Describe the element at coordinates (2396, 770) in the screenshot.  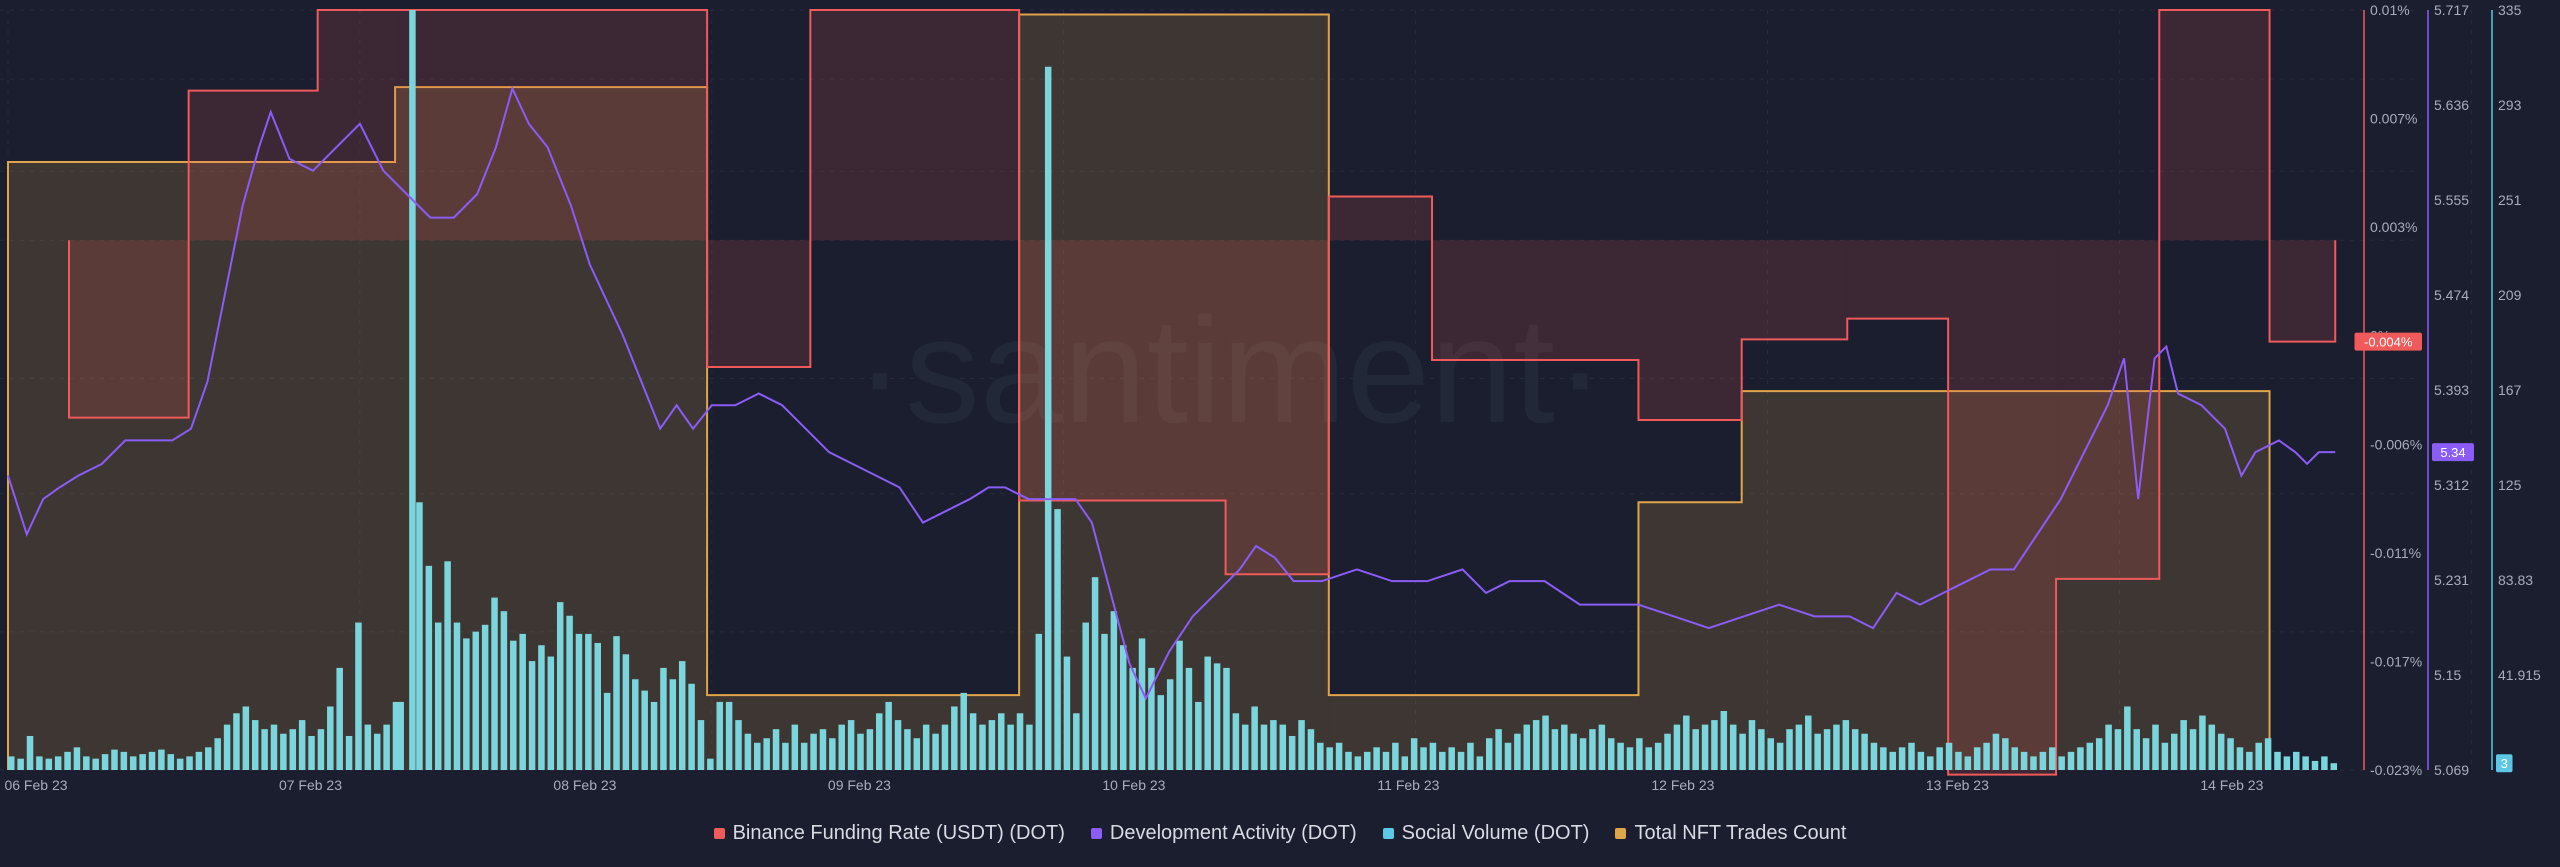
I see `funding-axis-tick-label: -0.023%` at that location.